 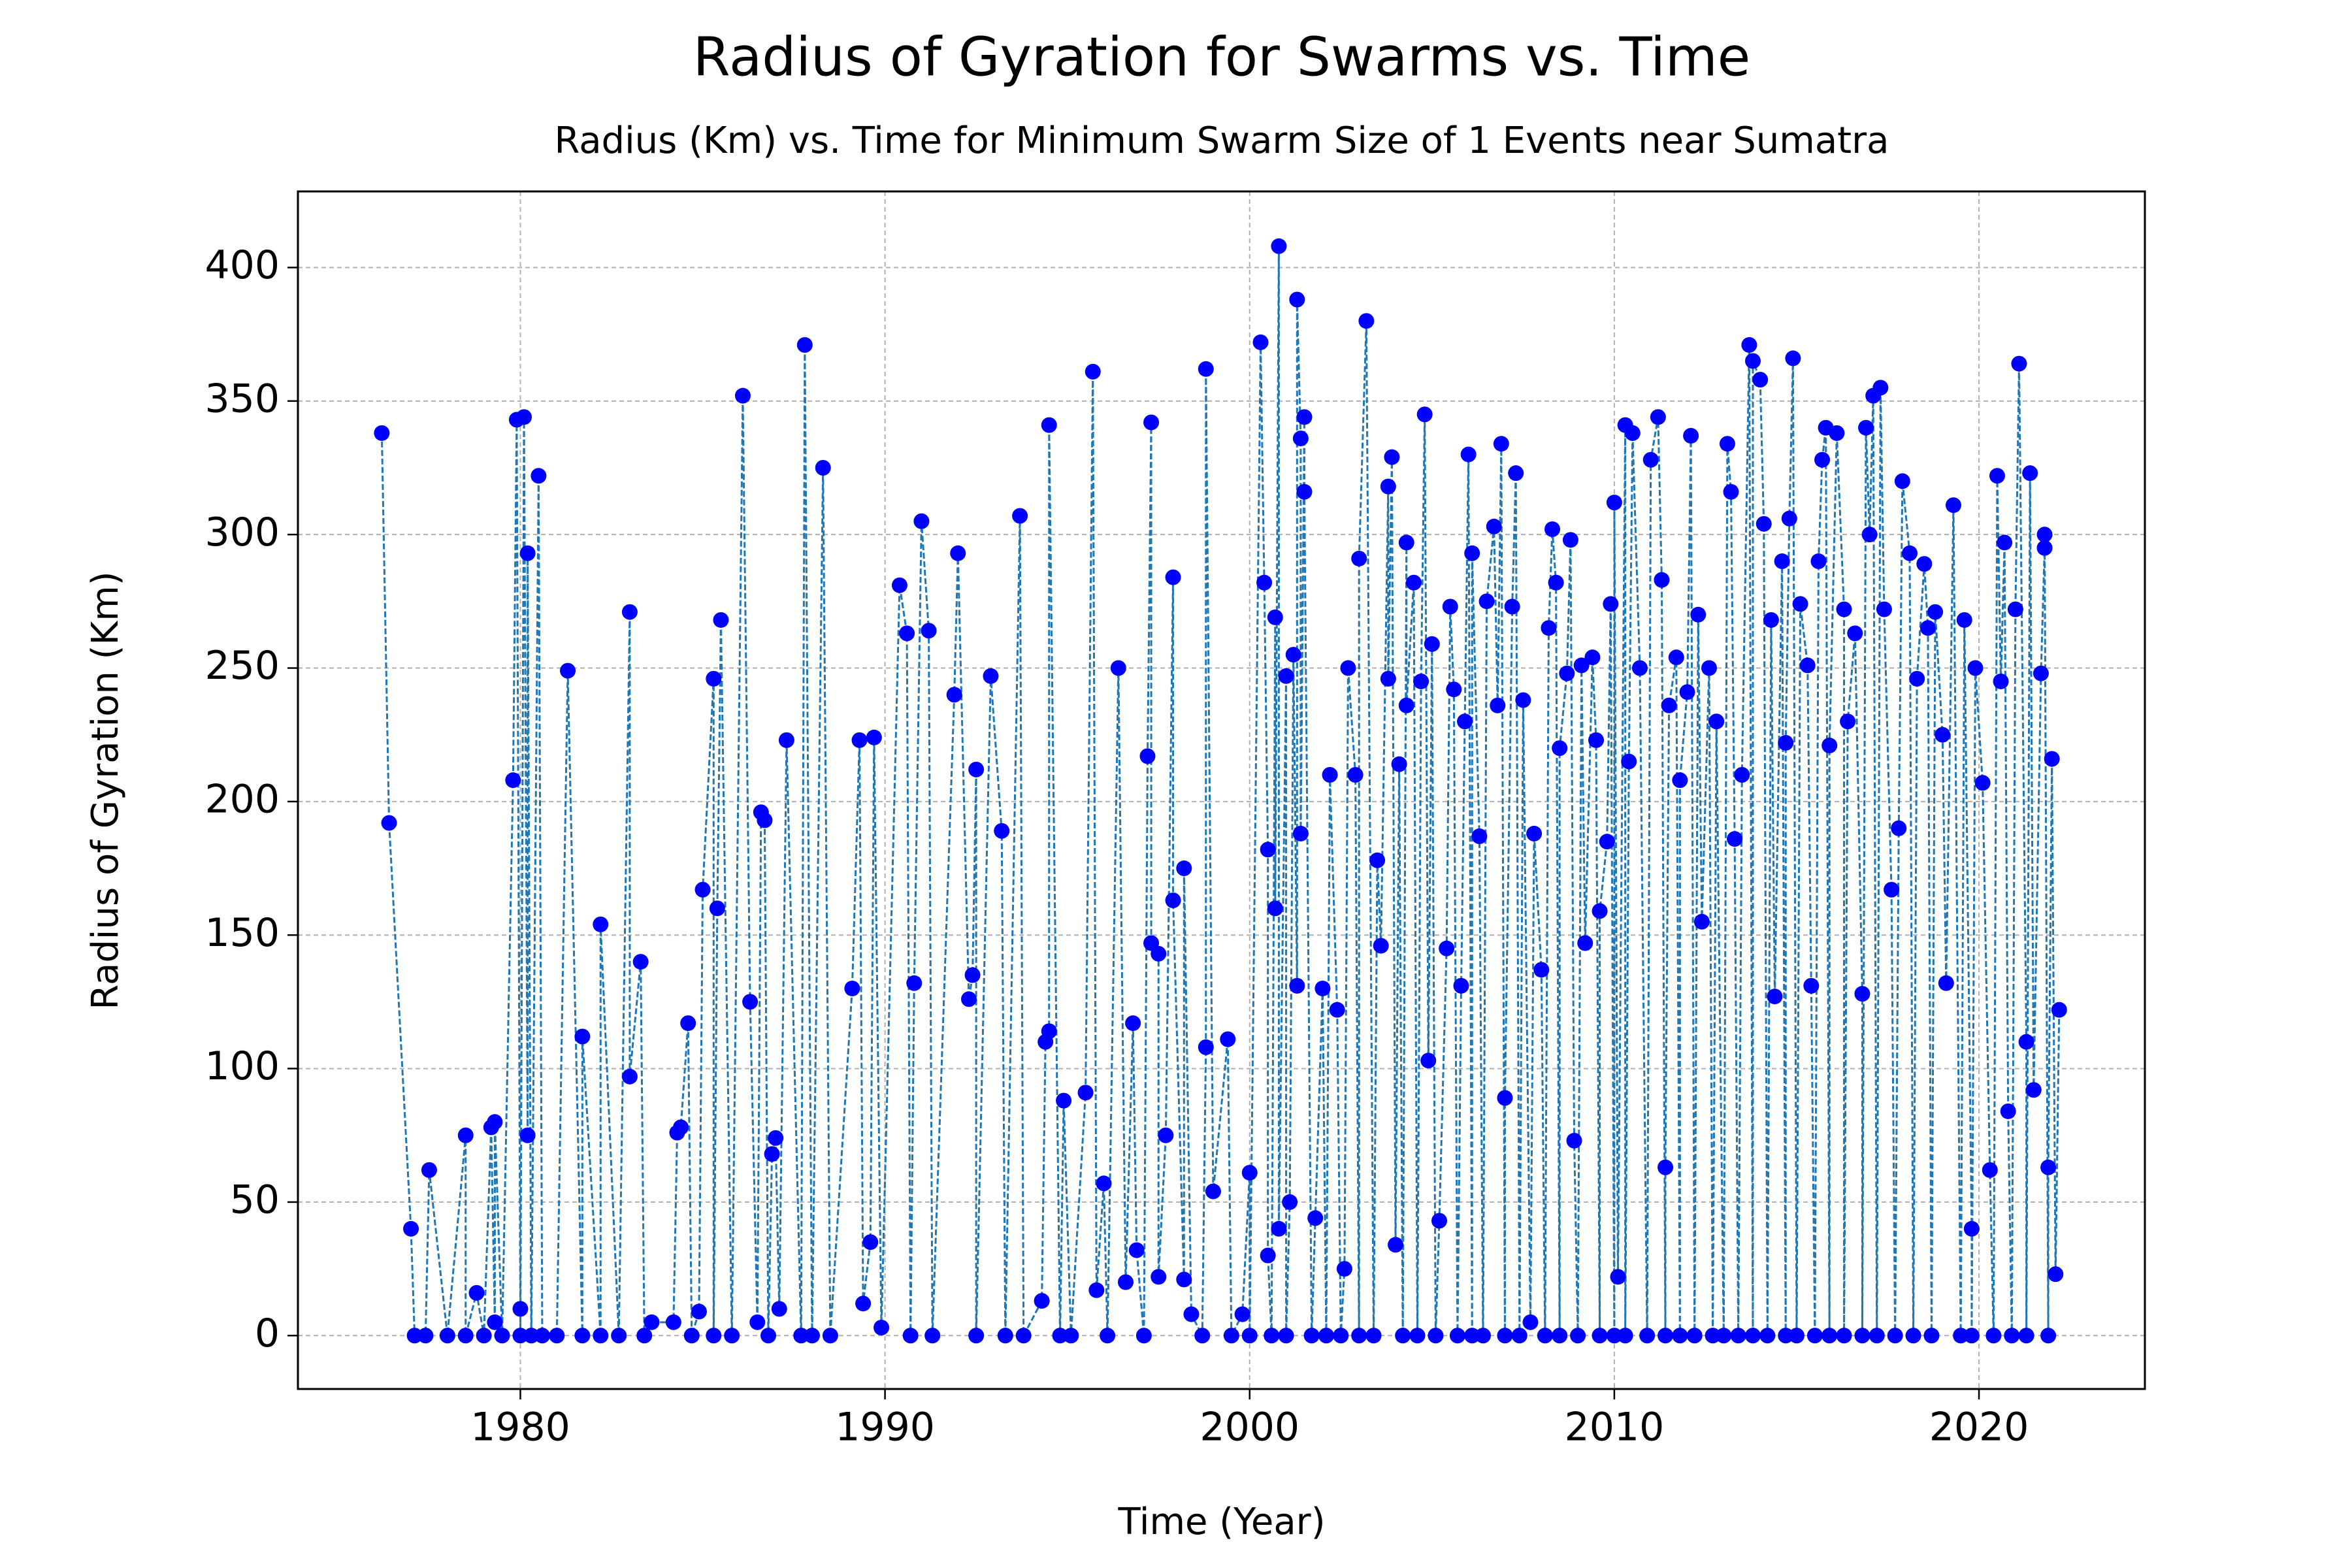 I want to click on y-tick-label: 100, so click(x=242, y=1066).